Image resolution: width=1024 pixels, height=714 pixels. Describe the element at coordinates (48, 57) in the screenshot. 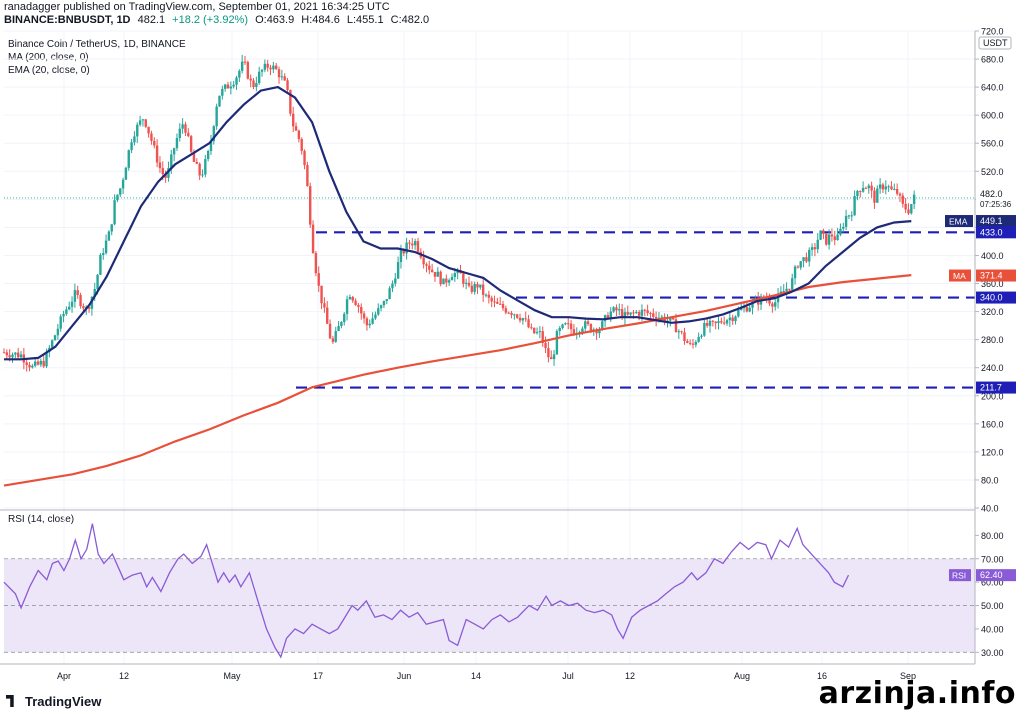

I see `ma-legend: MA (200, close, 0)` at that location.